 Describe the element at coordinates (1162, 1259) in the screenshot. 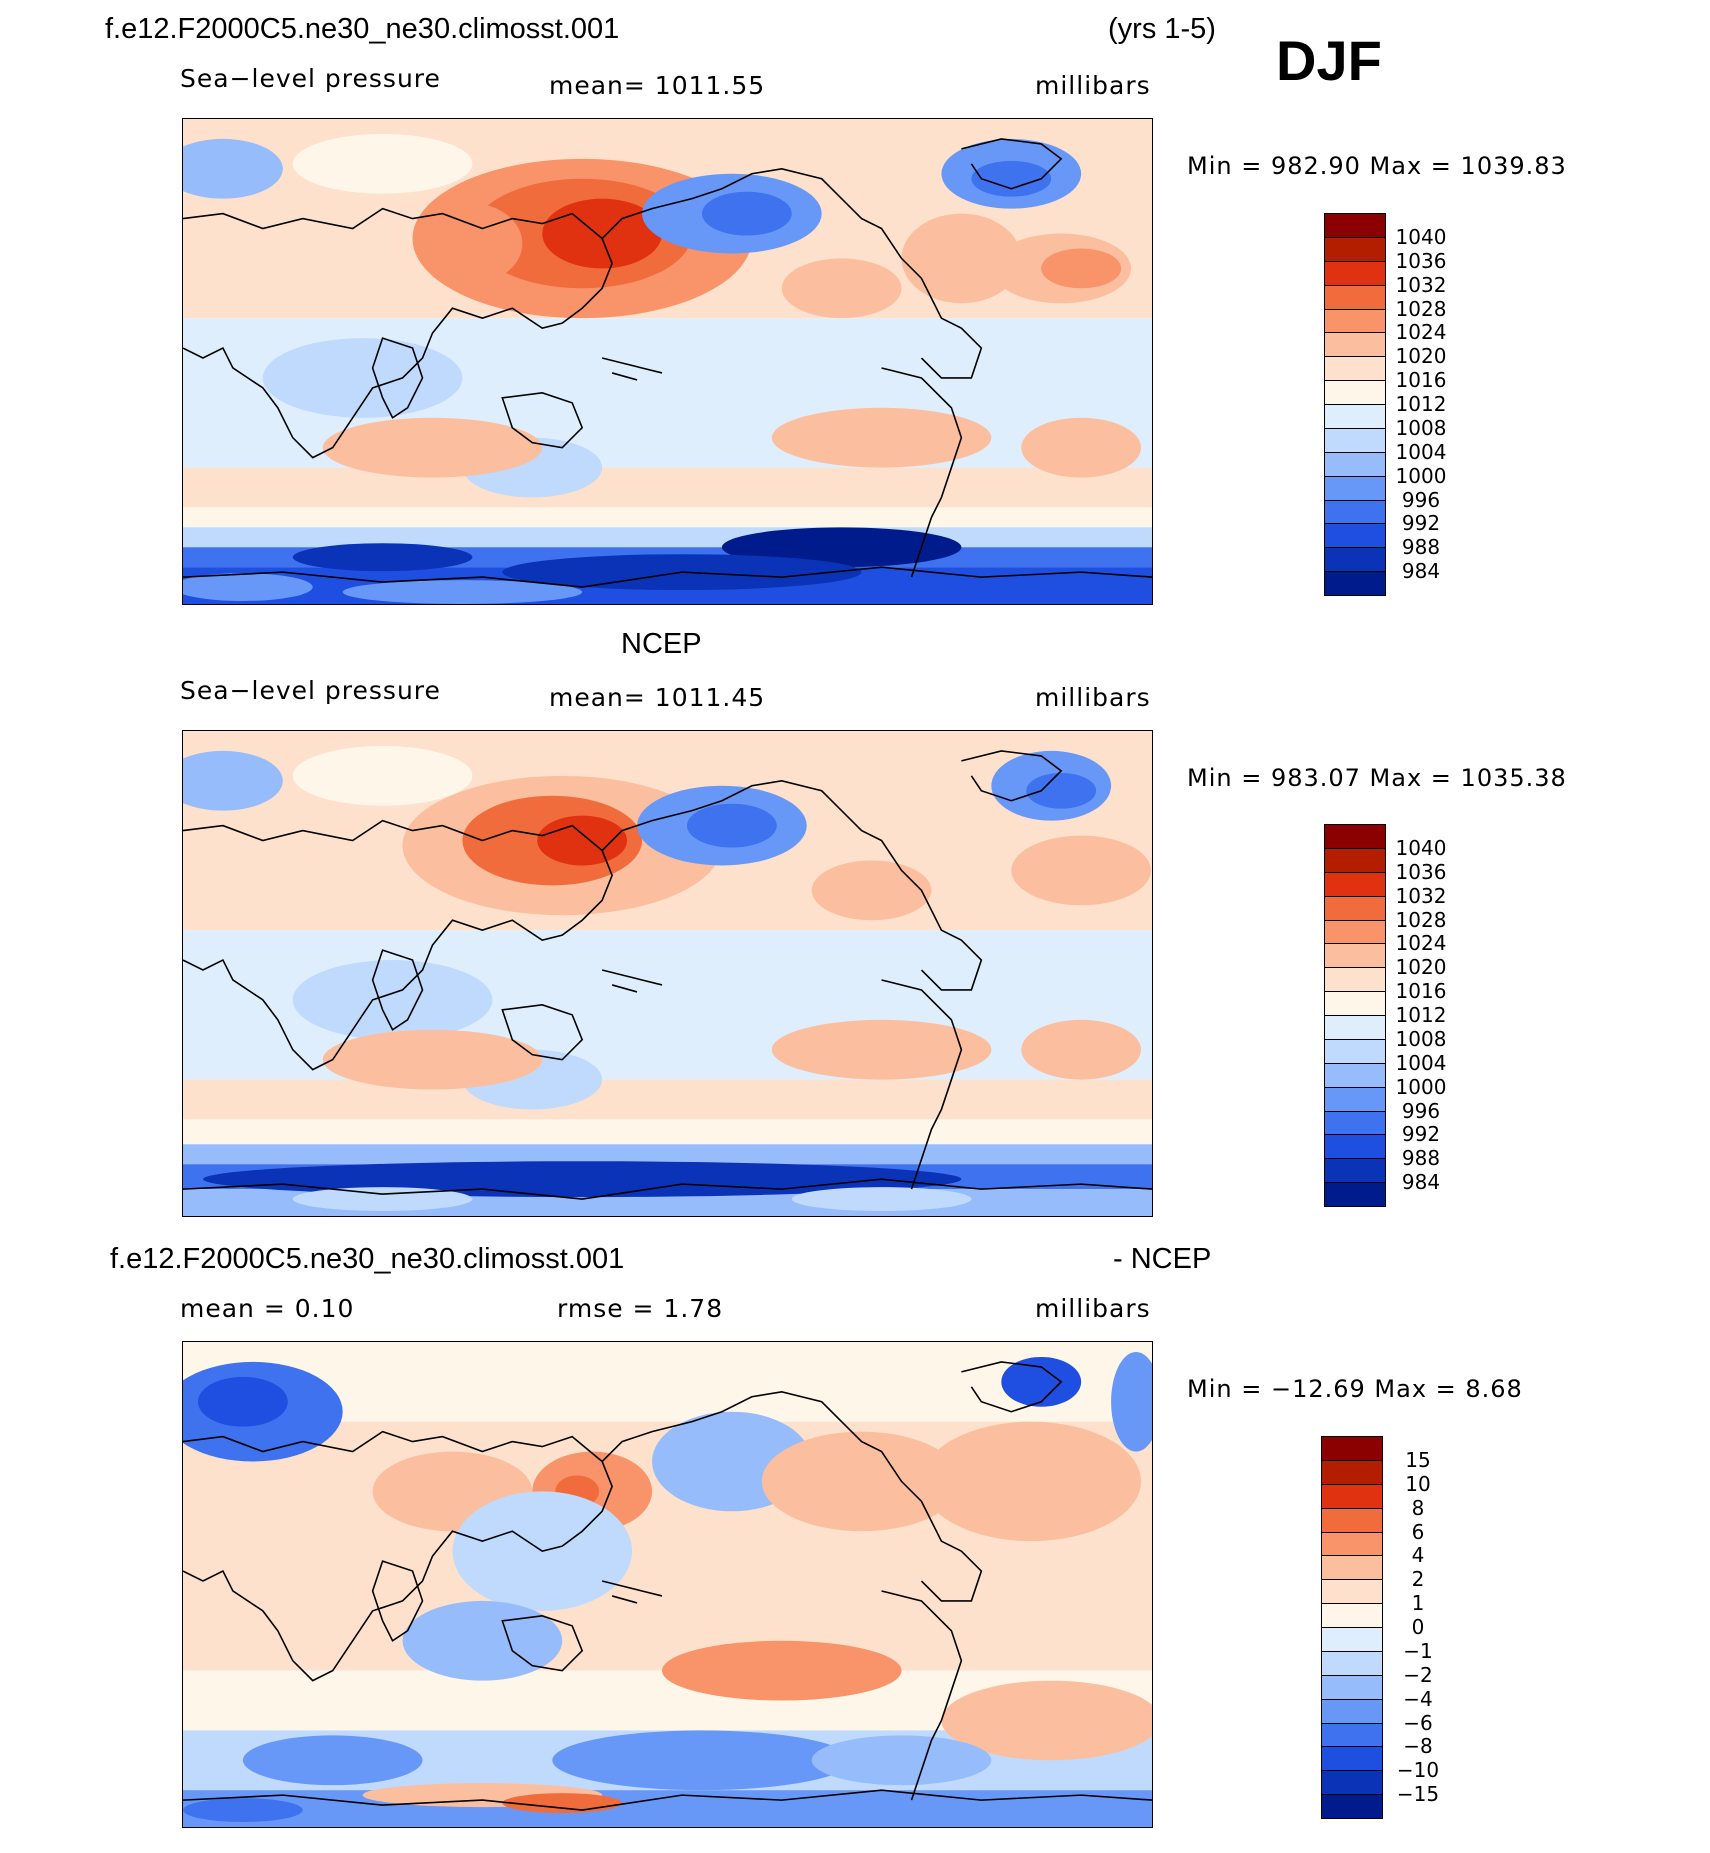

I see `panel3-header-right: - NCEP` at that location.